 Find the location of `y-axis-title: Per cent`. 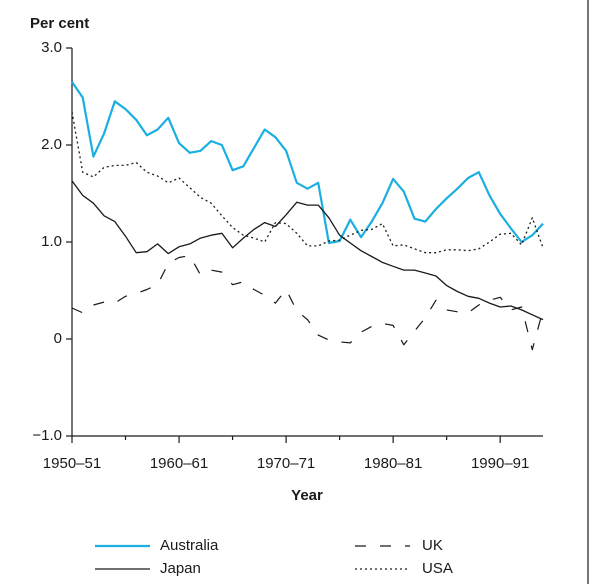

y-axis-title: Per cent is located at coordinates (59, 23).